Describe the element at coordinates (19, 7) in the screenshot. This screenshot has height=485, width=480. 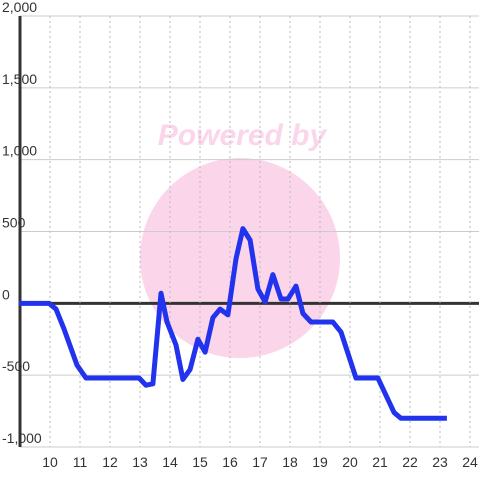
I see `y-tick-label: 2,000` at that location.